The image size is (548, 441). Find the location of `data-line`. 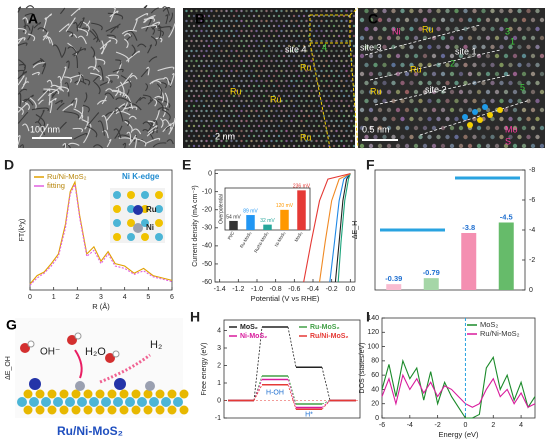

data-line is located at coordinates (458, 391).